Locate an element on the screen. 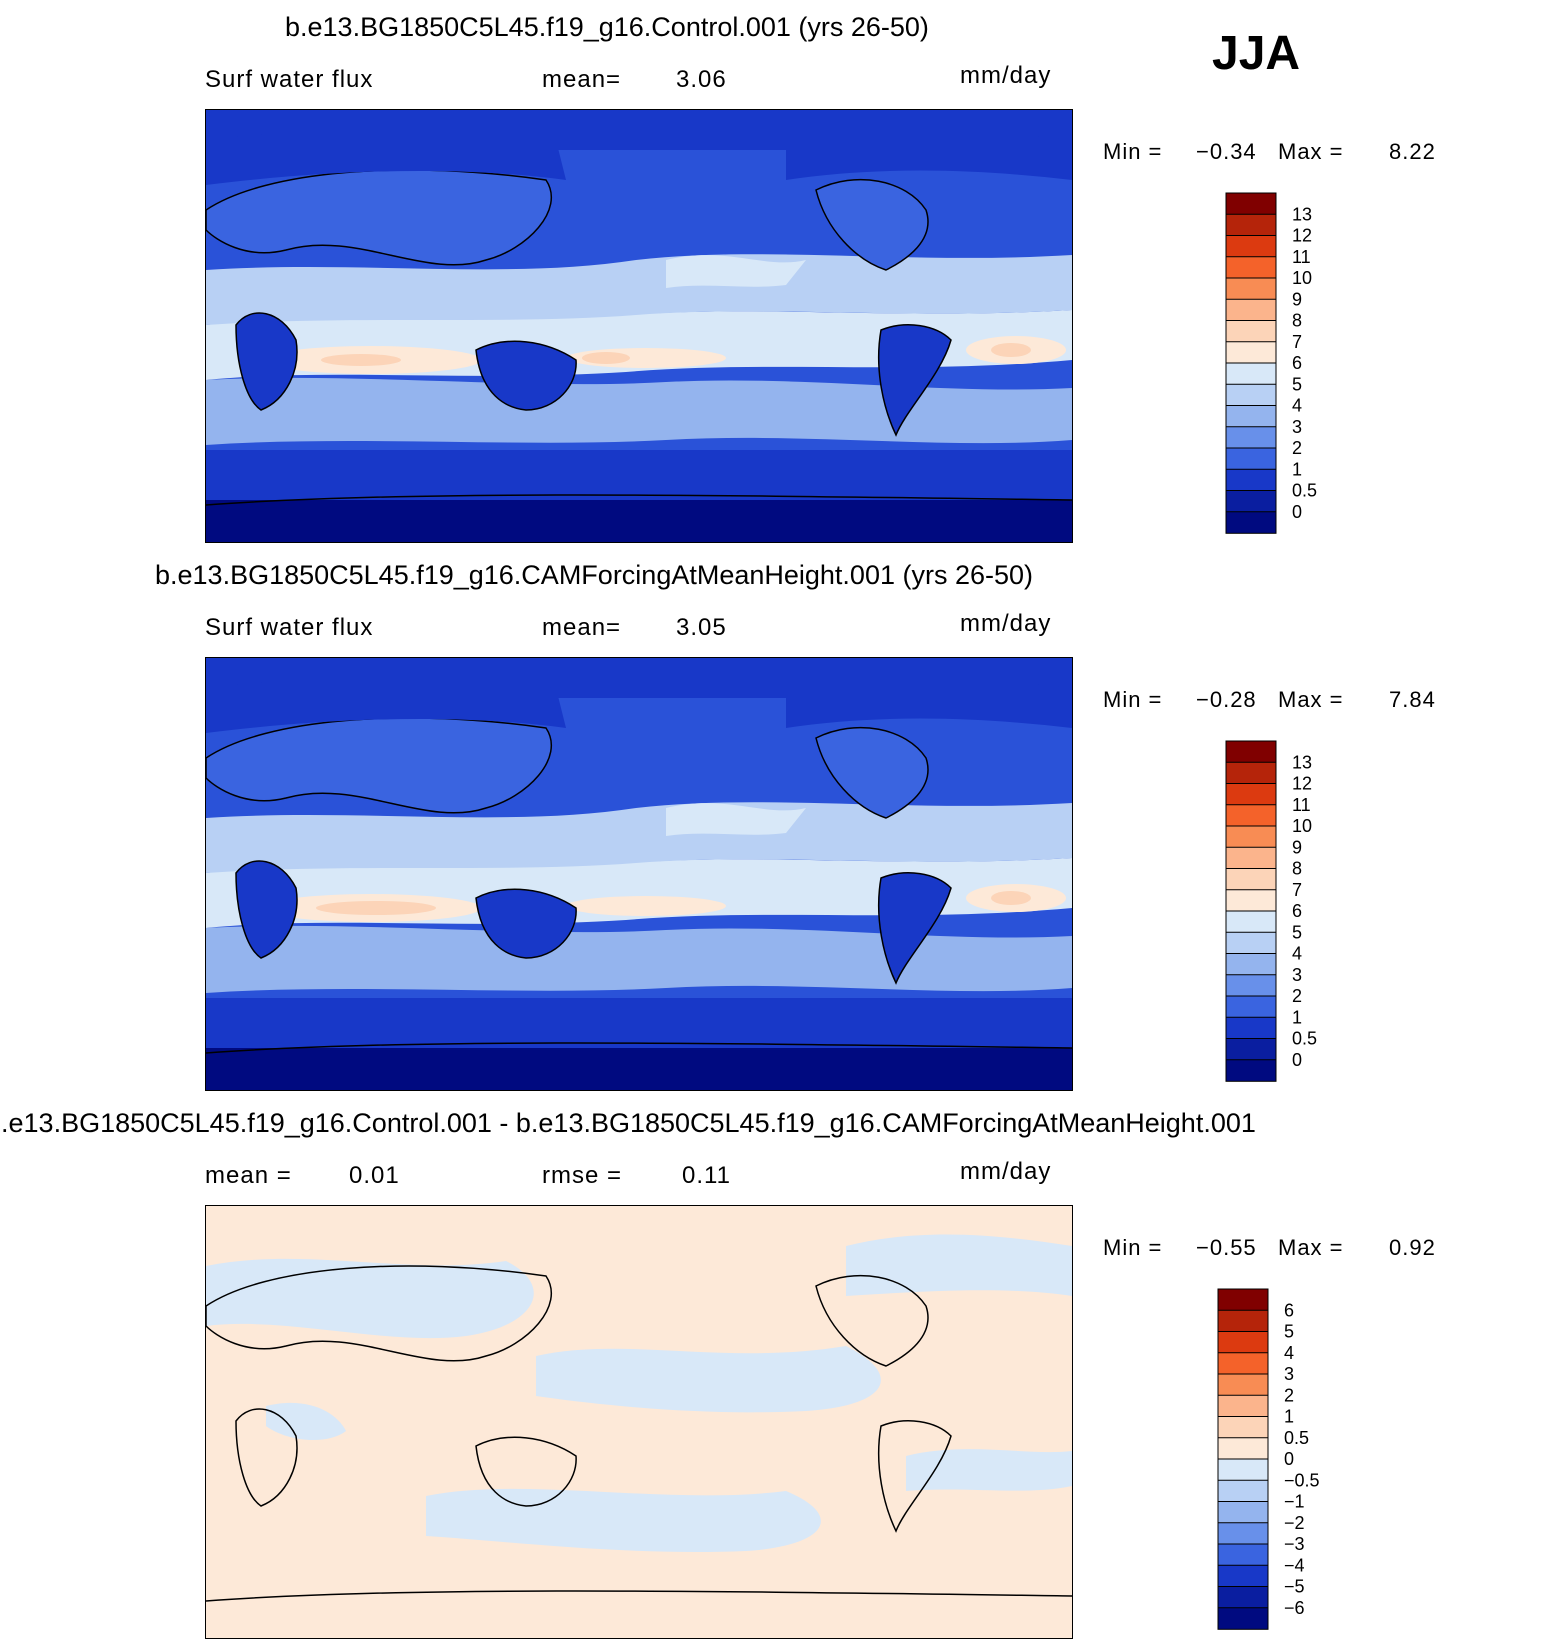 The height and width of the screenshot is (1652, 1552). panel3-colorbar-tick-label: 2 is located at coordinates (1289, 1395).